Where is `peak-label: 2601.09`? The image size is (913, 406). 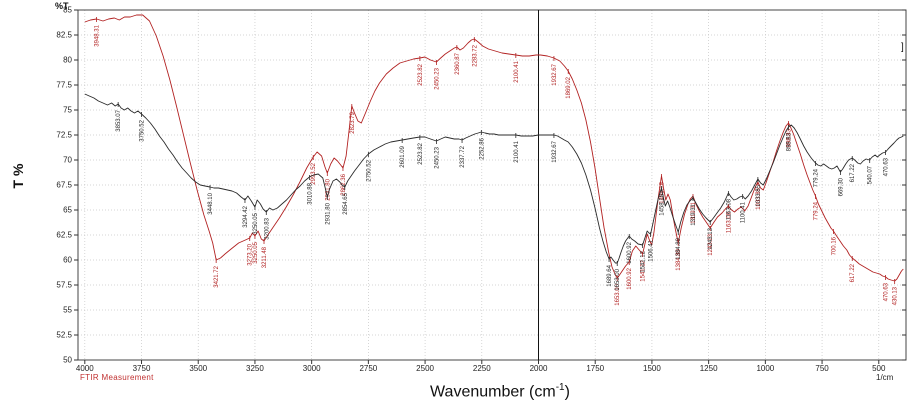
peak-label: 2601.09 is located at coordinates (403, 156).